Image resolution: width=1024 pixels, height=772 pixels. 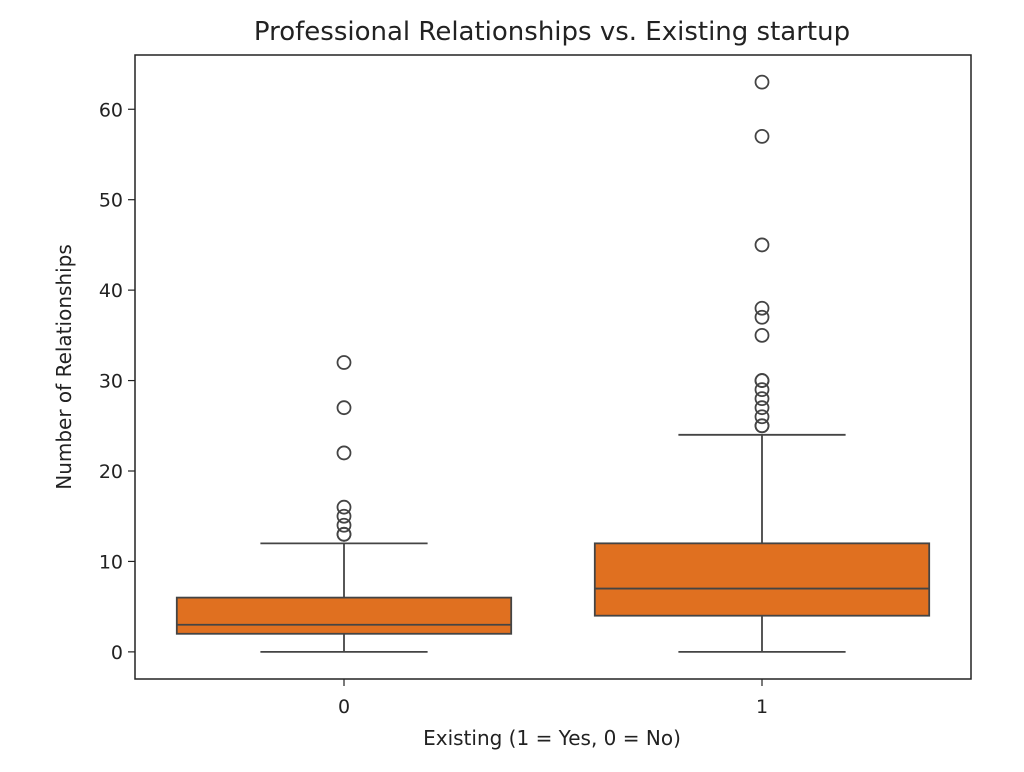 What do you see at coordinates (64, 367) in the screenshot?
I see `y-axis-label: Number of Relationships` at bounding box center [64, 367].